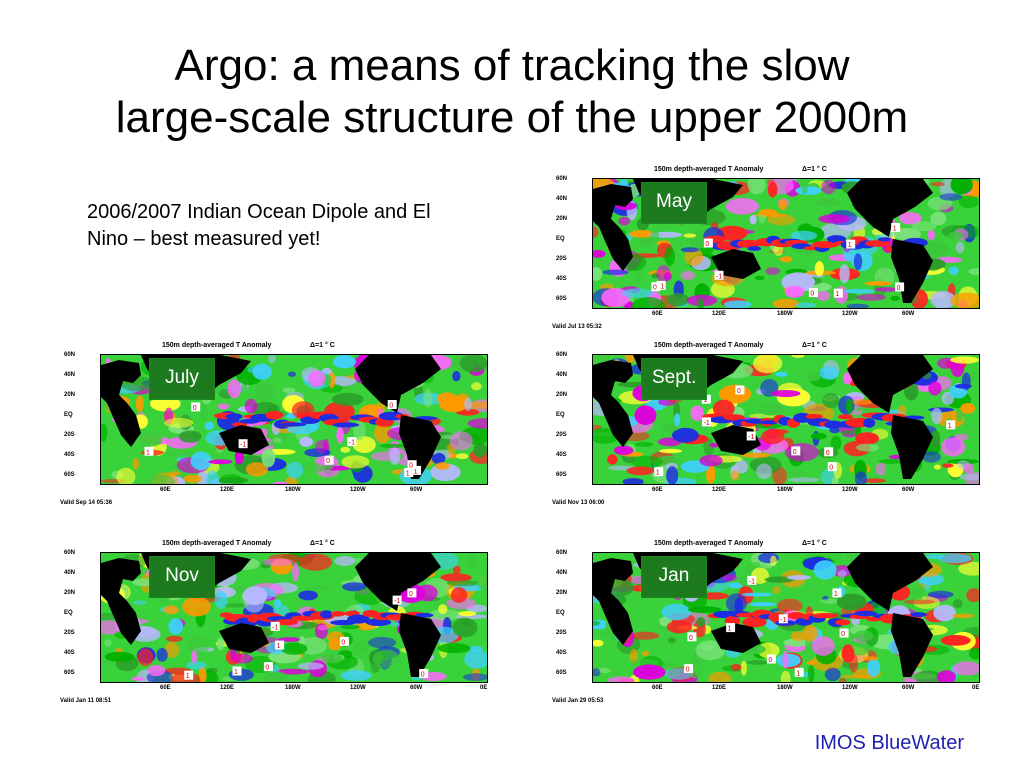 The height and width of the screenshot is (768, 1024). I want to click on caption-line-1: 2006/2007 Indian Ocean Dipole and El, so click(259, 212).